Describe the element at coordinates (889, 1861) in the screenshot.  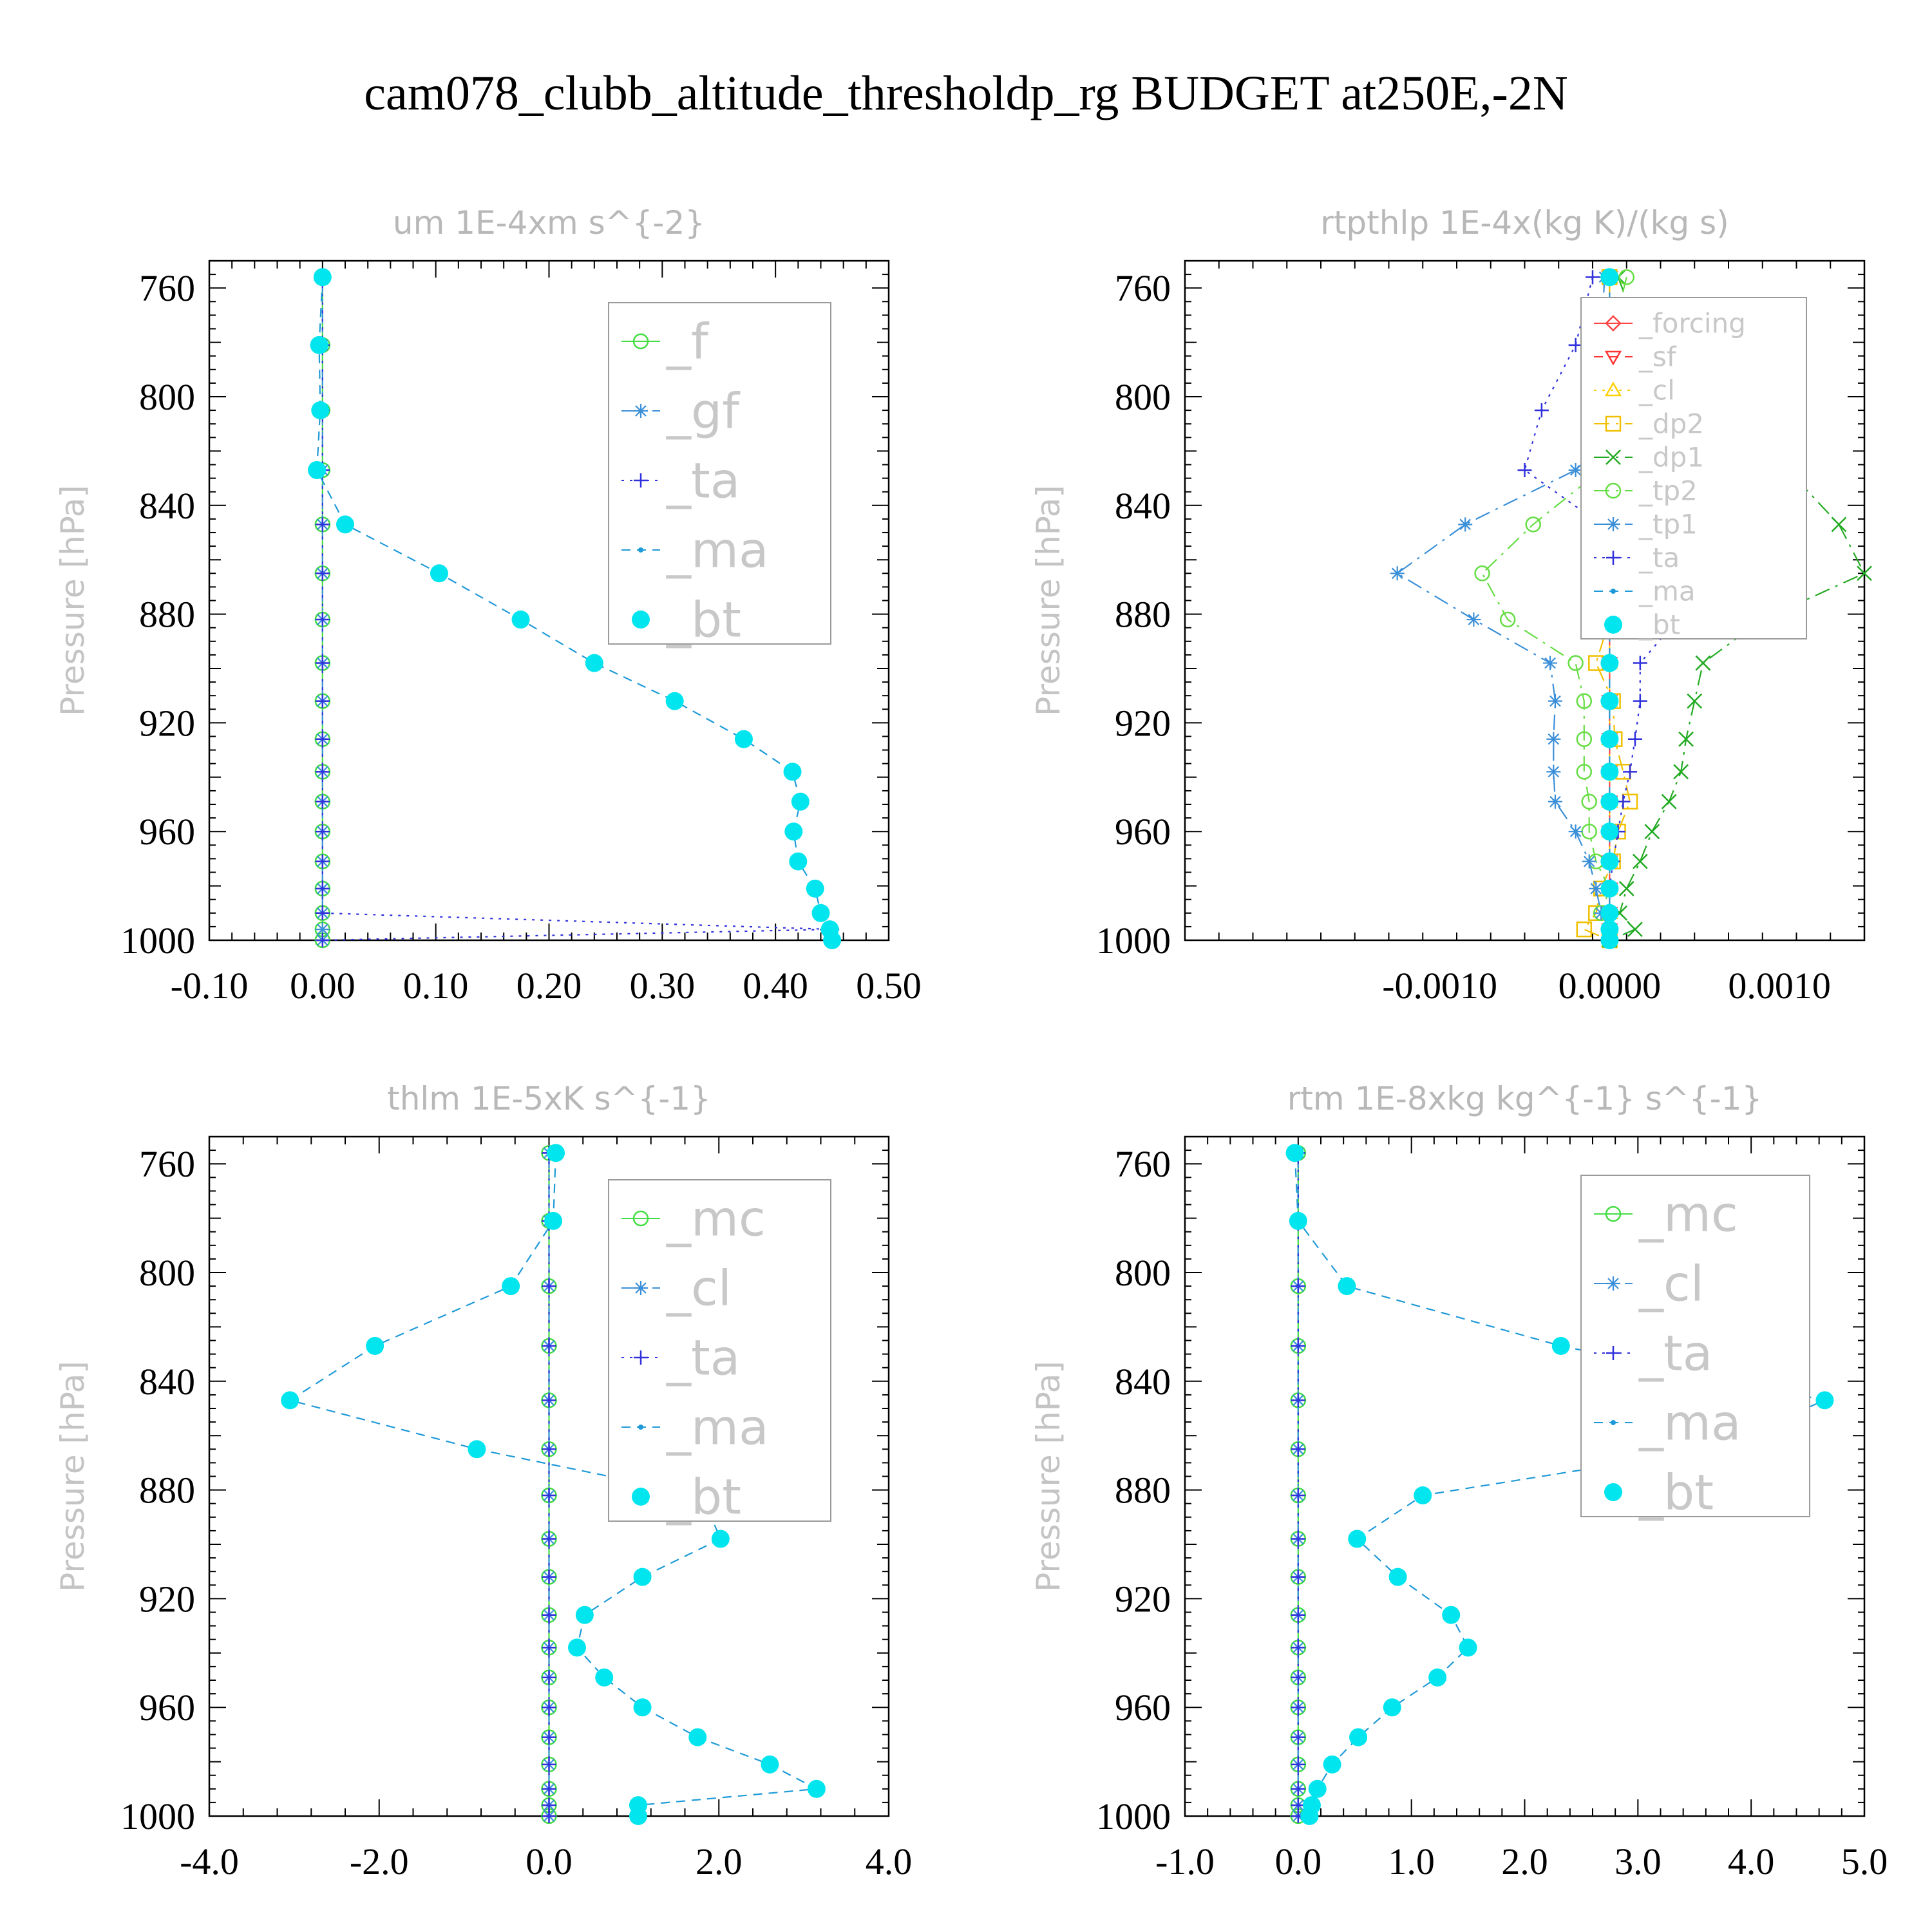
I see `x-tick-label: 4.0` at that location.